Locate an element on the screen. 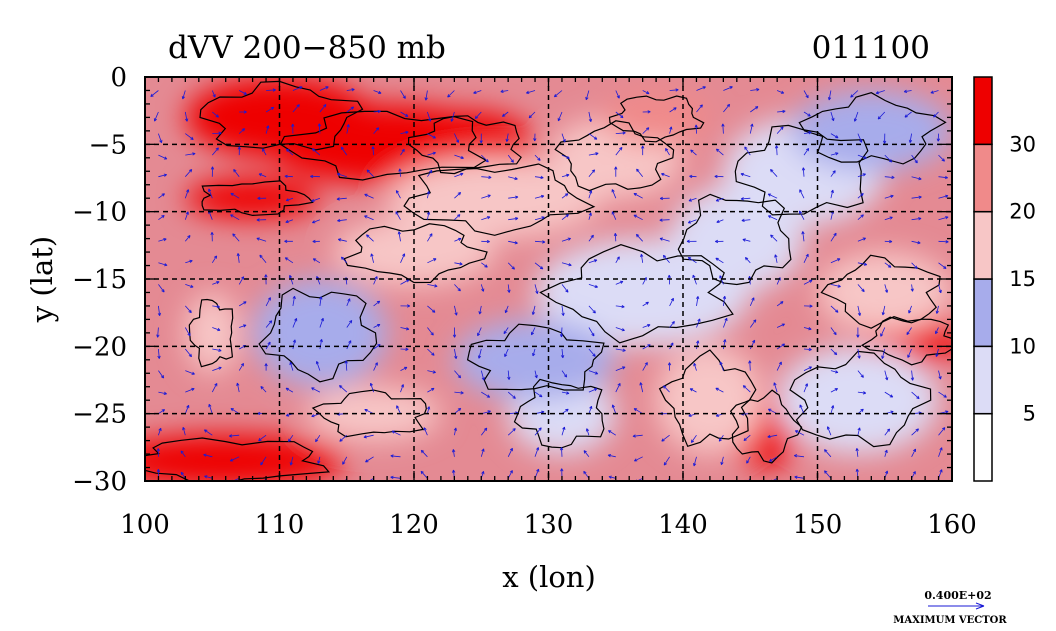  y-axis-label: y (lat) is located at coordinates (42, 279).